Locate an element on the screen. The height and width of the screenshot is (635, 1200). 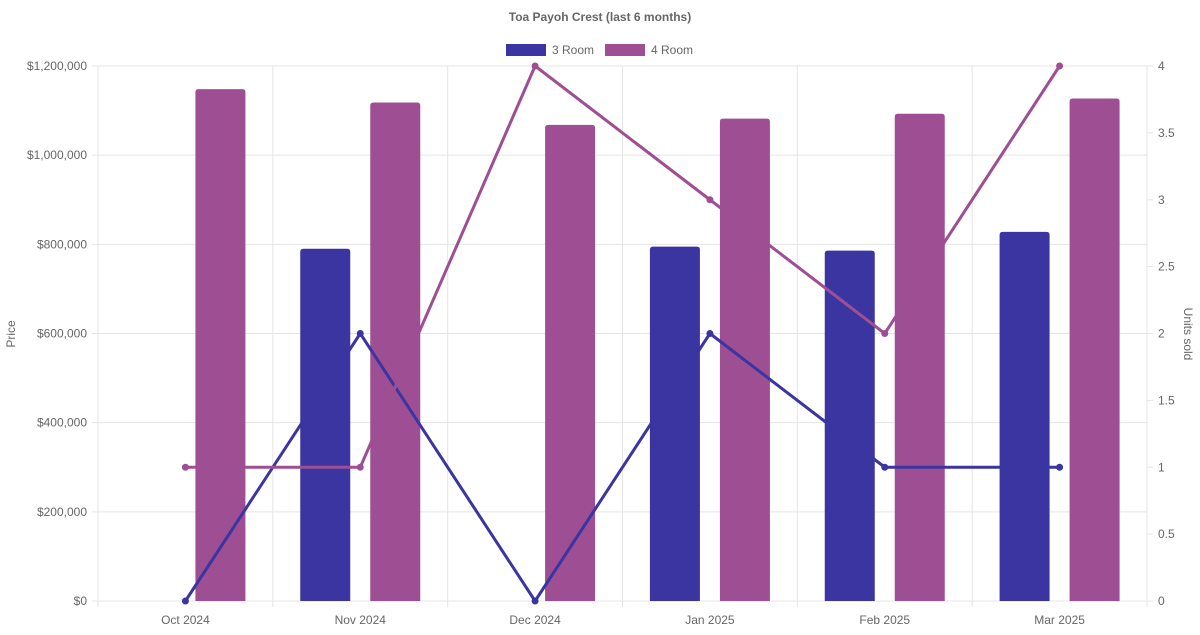
x-tick-label: Jan 2025 is located at coordinates (710, 620).